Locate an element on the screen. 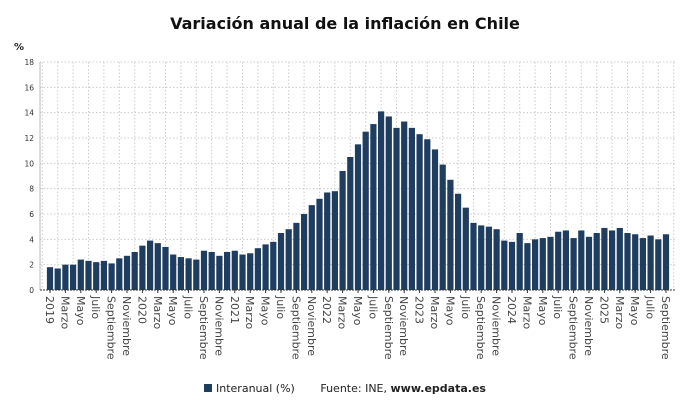 This screenshot has width=690, height=405. x-tick-label: 2020 is located at coordinates (141, 310).